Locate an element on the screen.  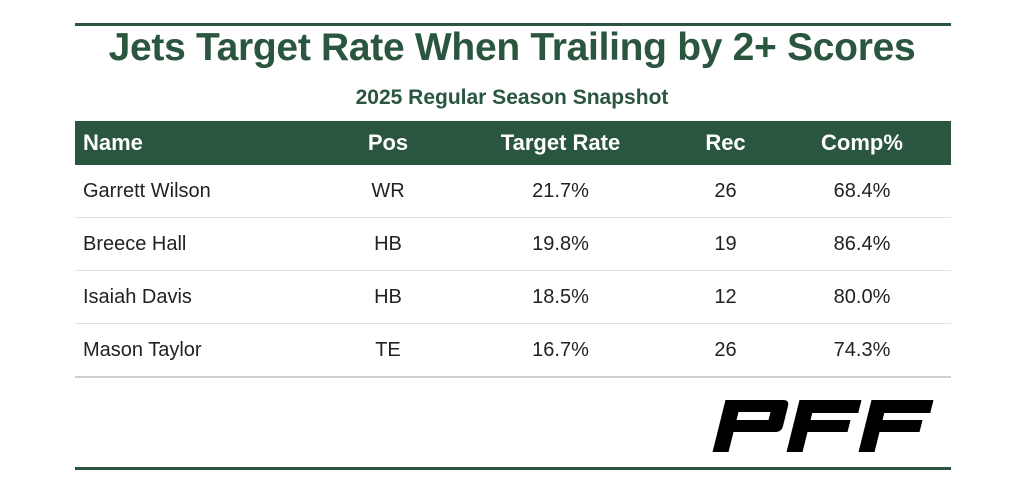
table-row: Isaiah Davis HB 18.5% 12 80.0% is located at coordinates (513, 297).